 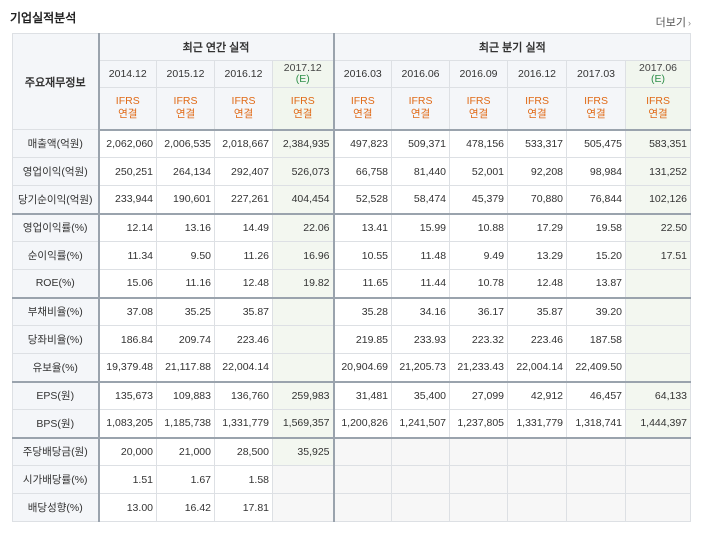 What do you see at coordinates (43, 18) in the screenshot?
I see `section-title: 기업실적분석` at bounding box center [43, 18].